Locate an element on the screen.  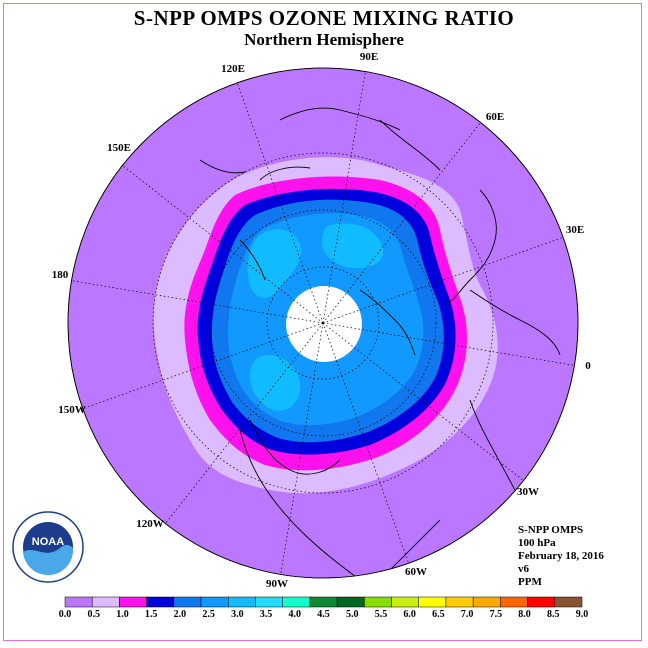
colorbar-tick-label: 4.0 is located at coordinates (295, 614).